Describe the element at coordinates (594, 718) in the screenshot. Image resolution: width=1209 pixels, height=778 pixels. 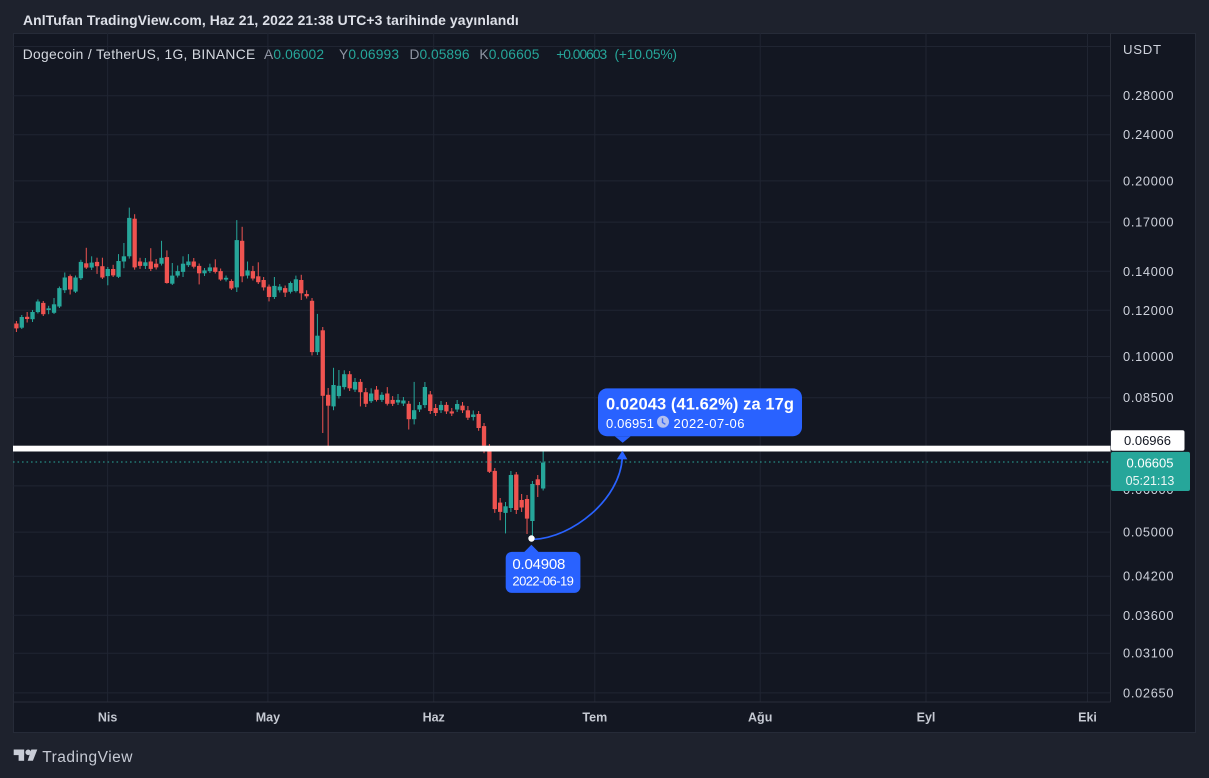
I see `svg-text: Tem` at that location.